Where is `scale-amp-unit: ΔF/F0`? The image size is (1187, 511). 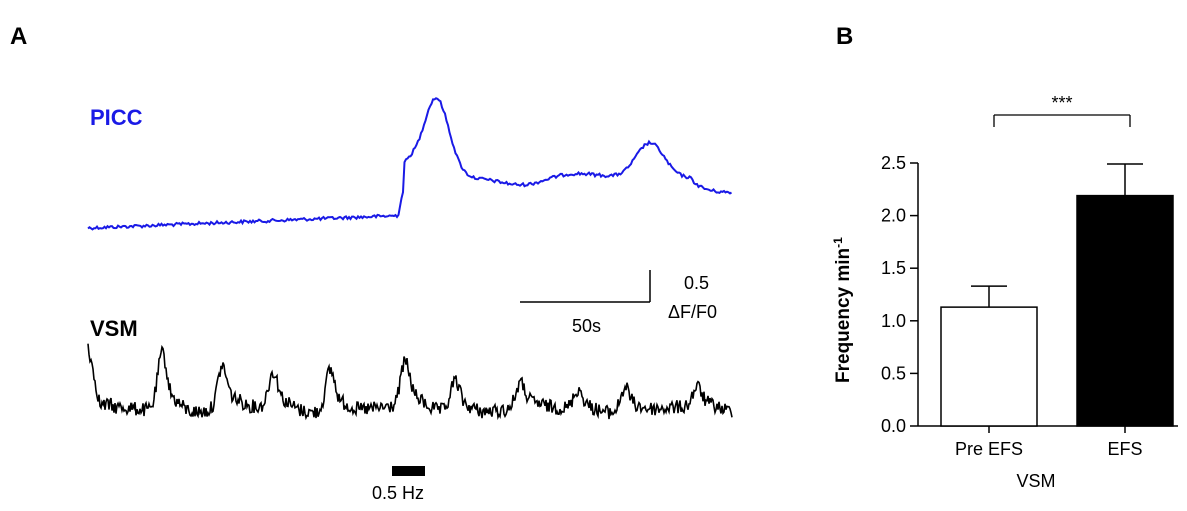 scale-amp-unit: ΔF/F0 is located at coordinates (692, 312).